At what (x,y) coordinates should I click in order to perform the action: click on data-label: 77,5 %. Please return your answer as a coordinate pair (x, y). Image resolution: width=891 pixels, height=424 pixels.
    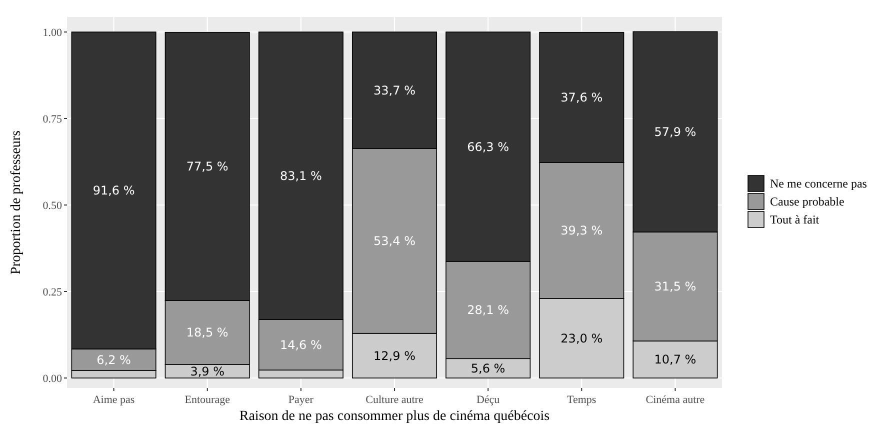
    Looking at the image, I should click on (207, 167).